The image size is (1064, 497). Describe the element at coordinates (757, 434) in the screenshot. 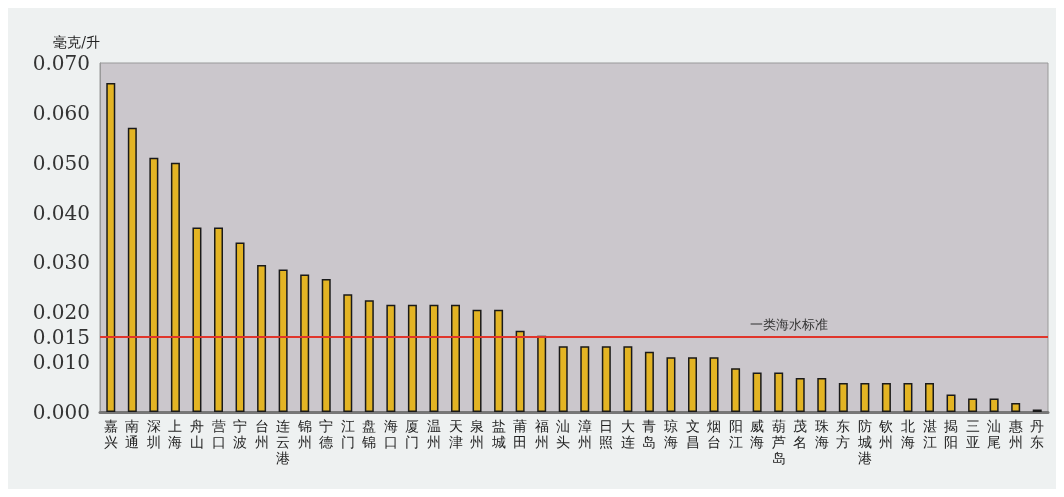

I see `x-tick-label: 威海` at that location.